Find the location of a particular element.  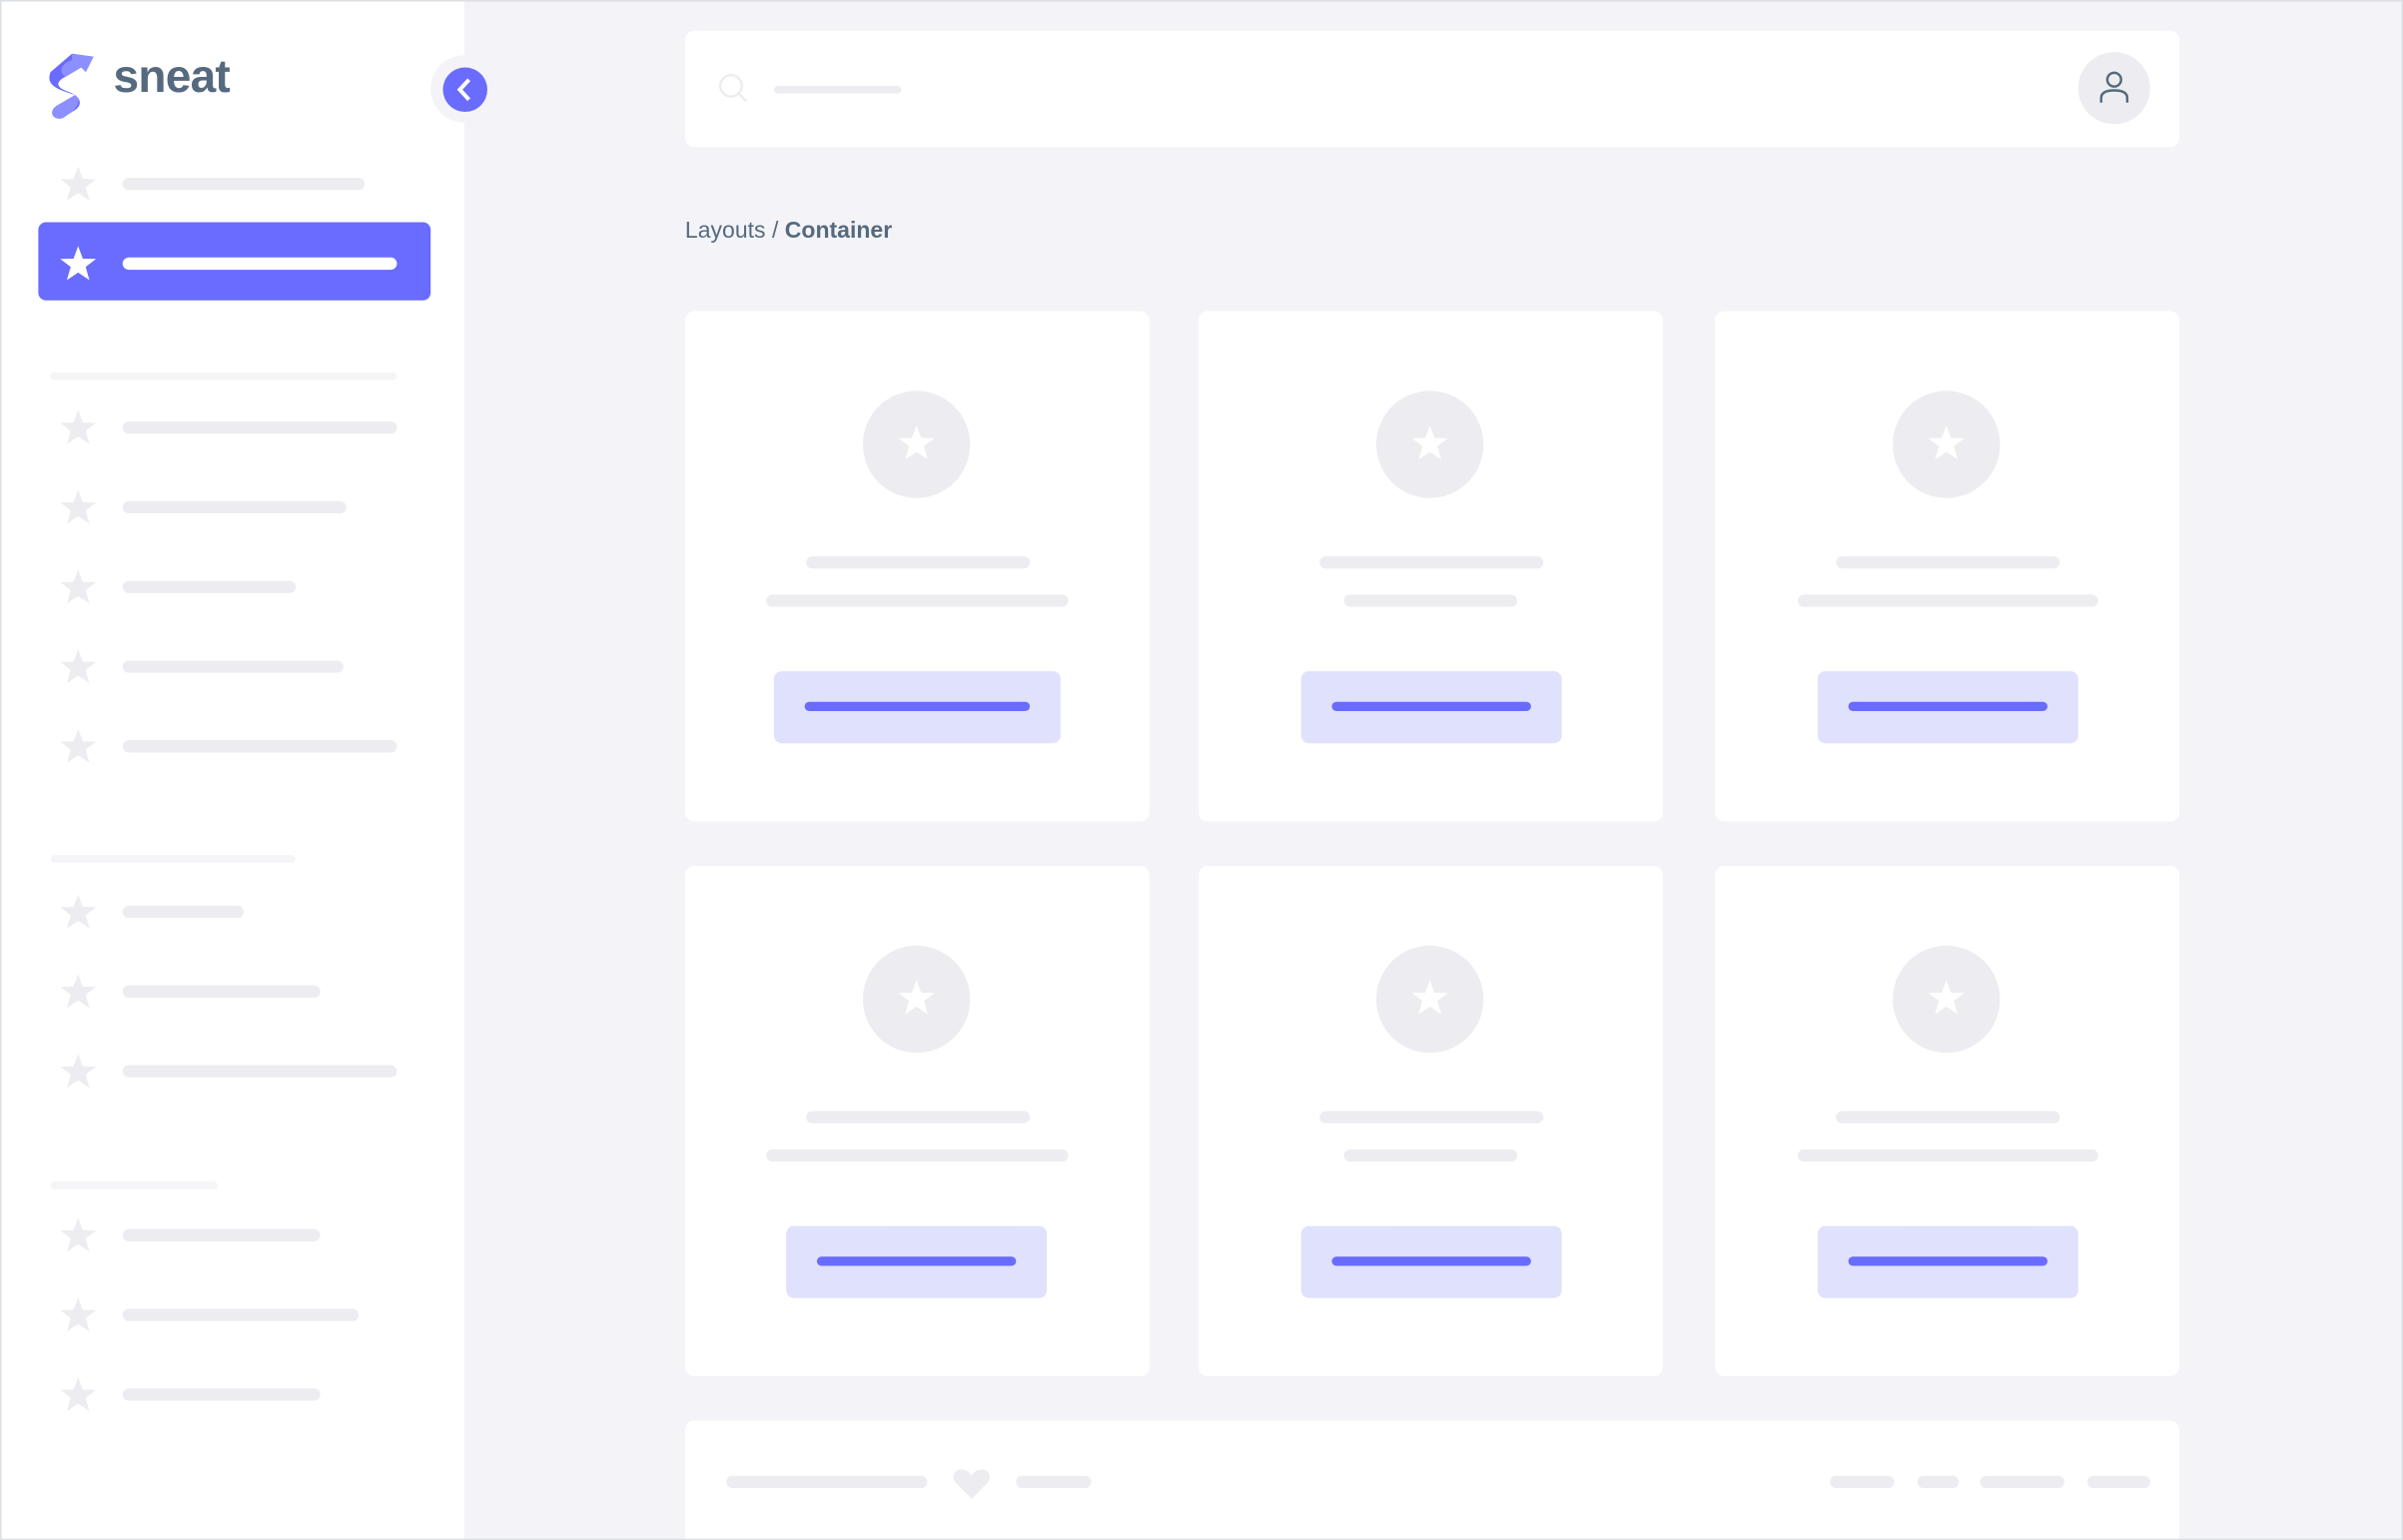

breadcrumb: Layouts / Container is located at coordinates (789, 231).